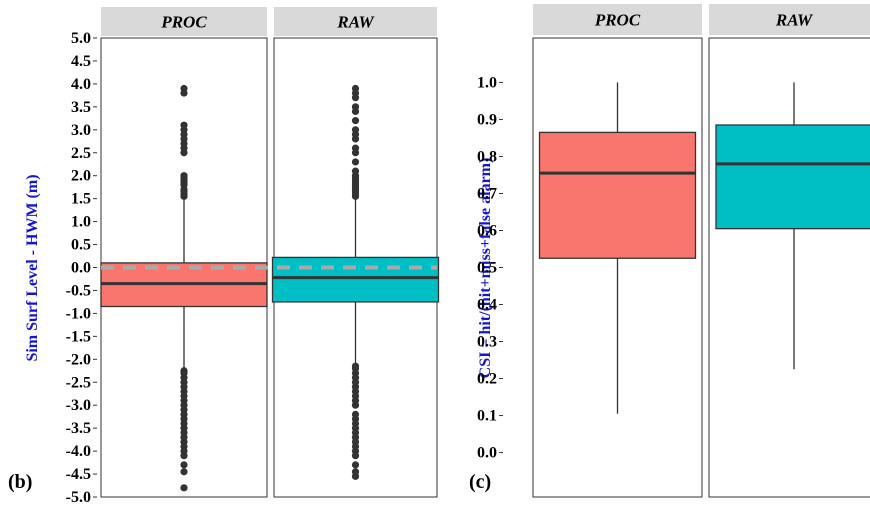 This screenshot has width=870, height=506. I want to click on y-tick-label: 4.5, so click(81, 61).